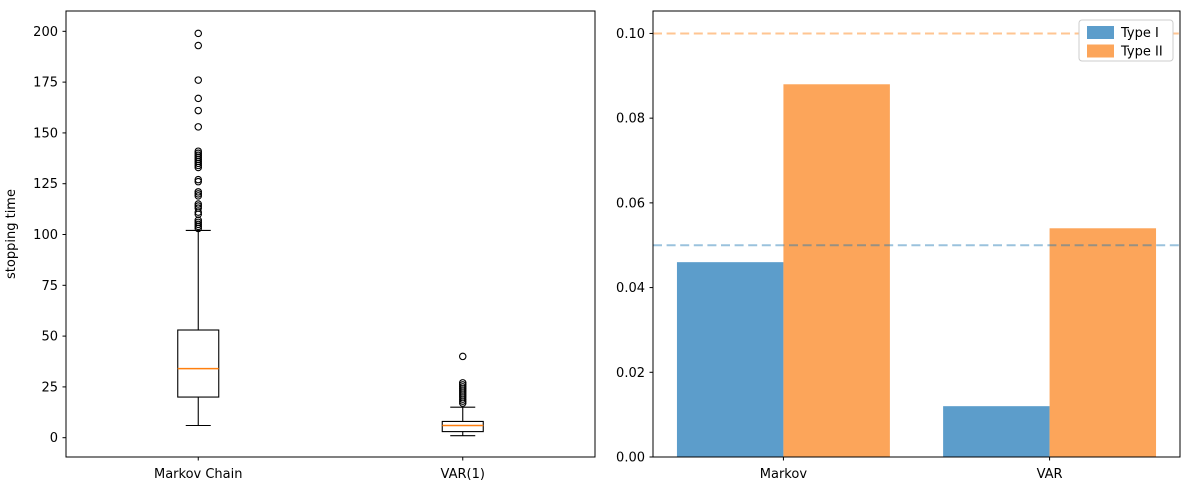 The image size is (1189, 494). What do you see at coordinates (630, 203) in the screenshot?
I see `y-tick-label: 0.06` at bounding box center [630, 203].